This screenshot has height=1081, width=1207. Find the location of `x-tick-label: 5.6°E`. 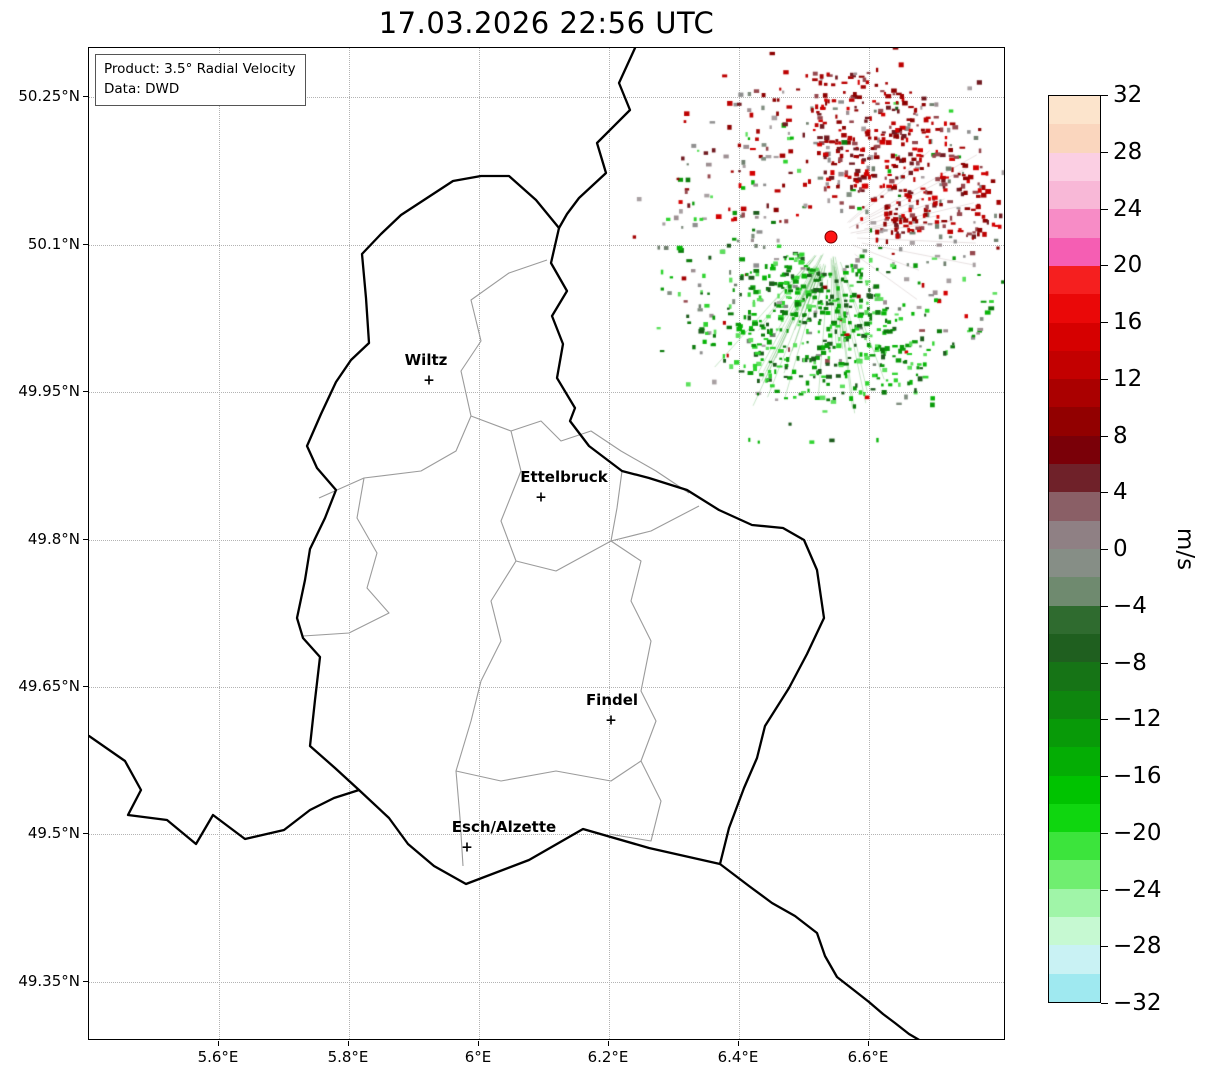

x-tick-label: 5.6°E is located at coordinates (218, 1057).